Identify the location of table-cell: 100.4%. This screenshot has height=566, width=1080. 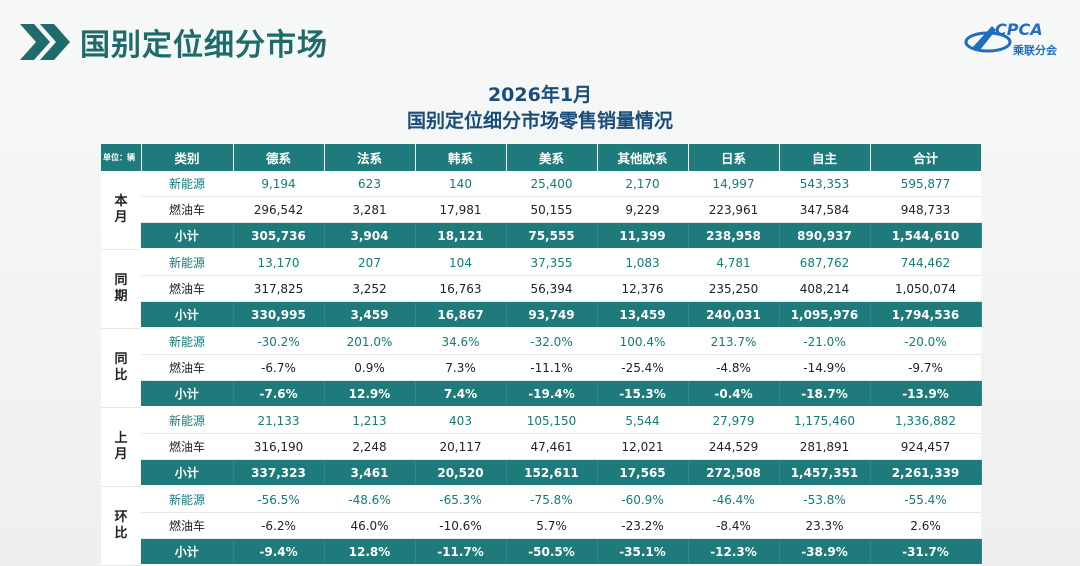
(642, 341).